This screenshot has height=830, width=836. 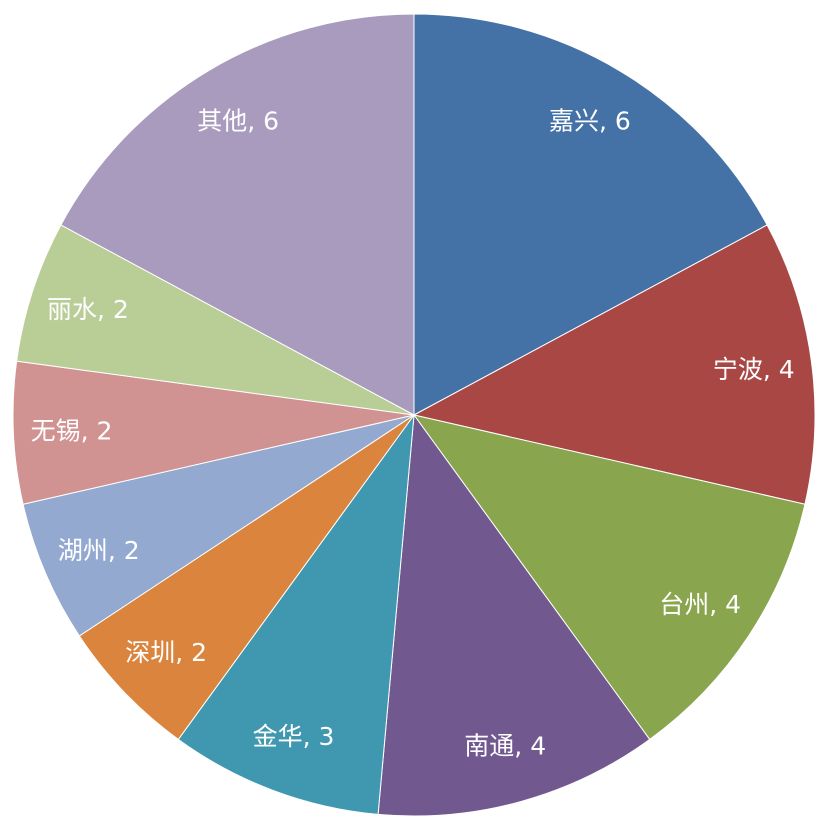 I want to click on slice-data-label: 无锡, 2, so click(x=72, y=430).